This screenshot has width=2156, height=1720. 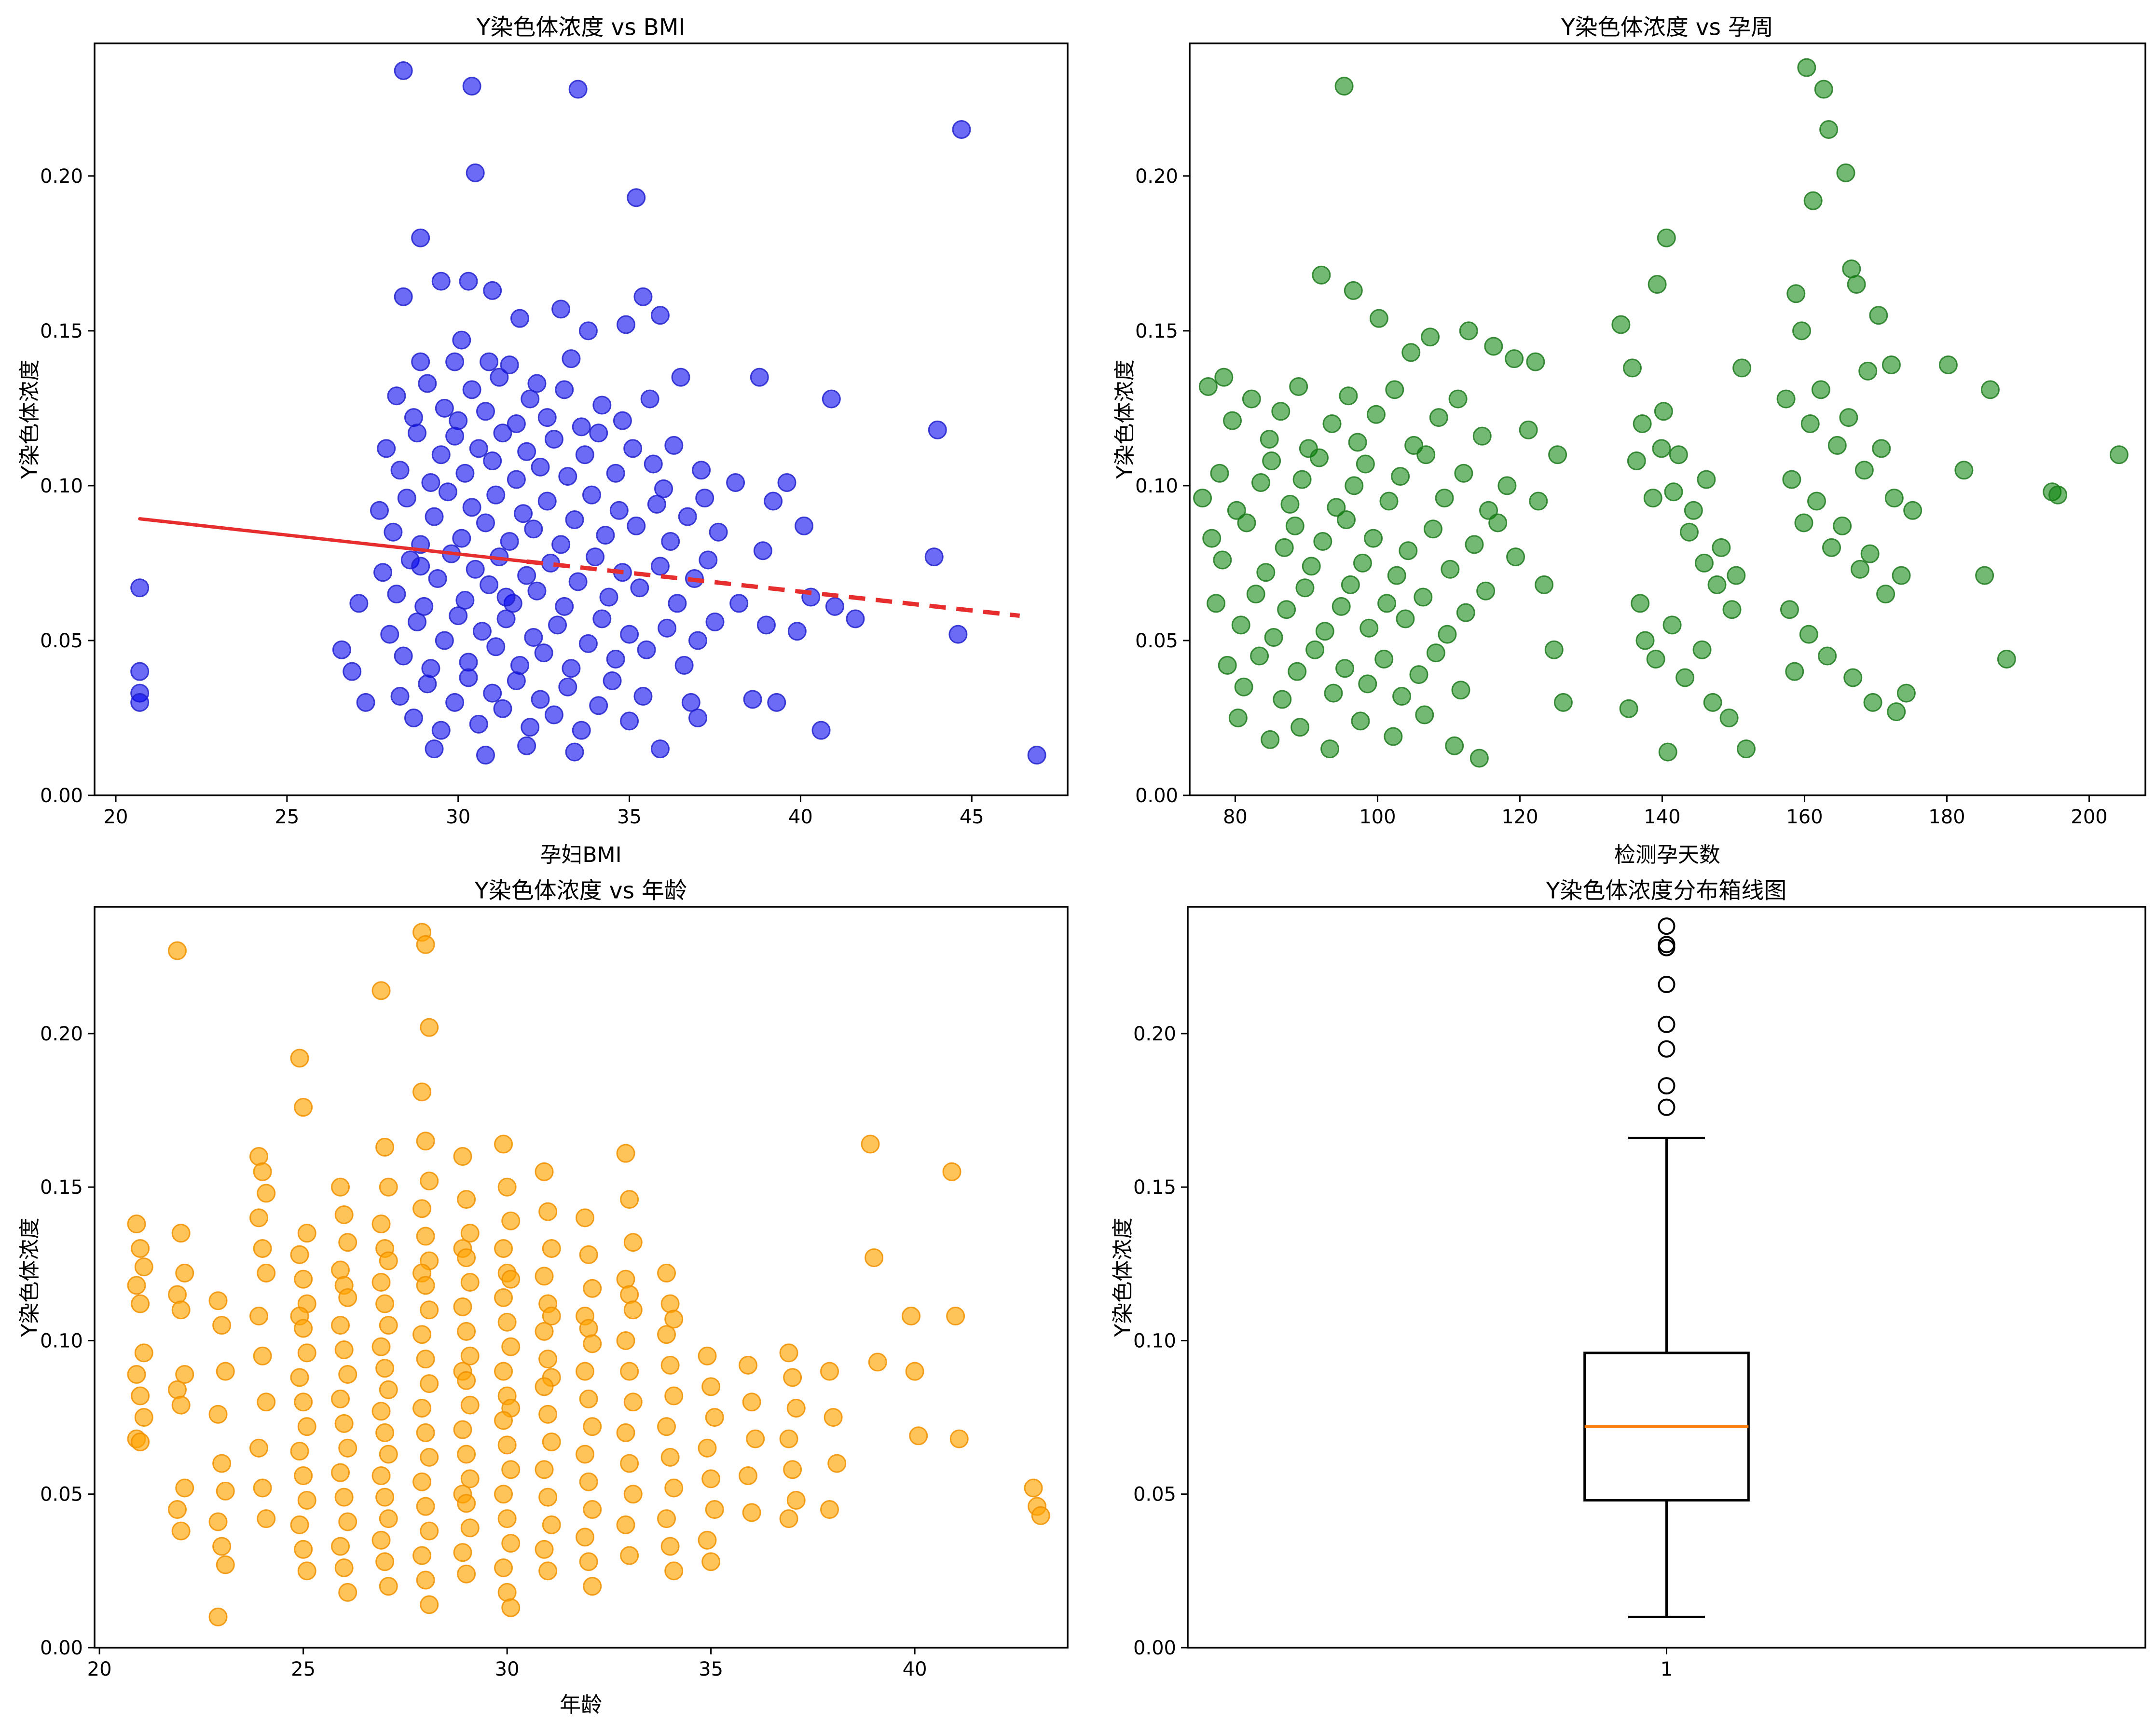 I want to click on x-tick-label: 80, so click(x=1235, y=817).